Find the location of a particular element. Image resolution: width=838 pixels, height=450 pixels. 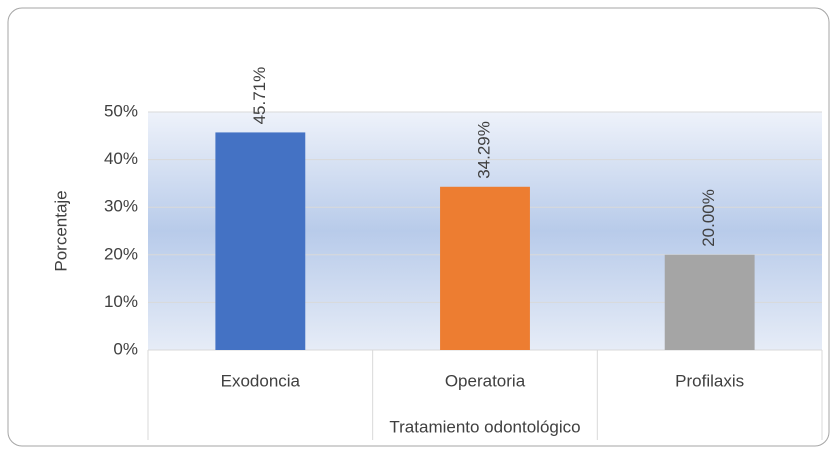

value-label: 45.71% is located at coordinates (259, 96).